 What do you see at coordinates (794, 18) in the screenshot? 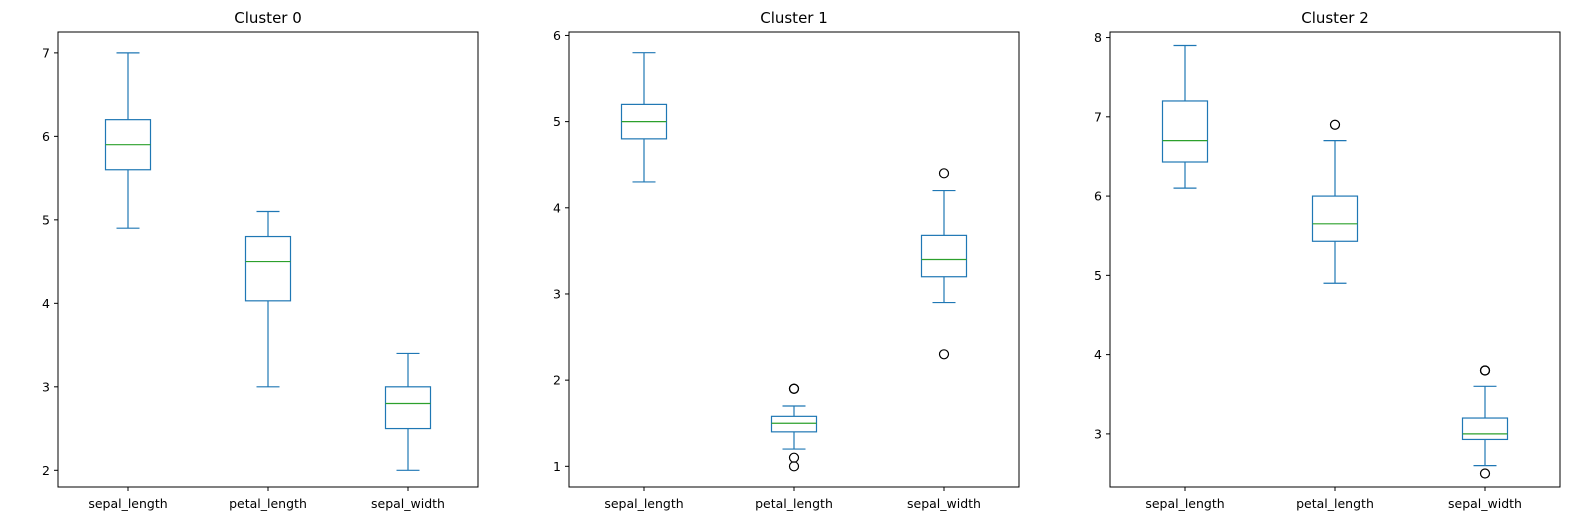
I see `chart-title: Cluster 1` at bounding box center [794, 18].